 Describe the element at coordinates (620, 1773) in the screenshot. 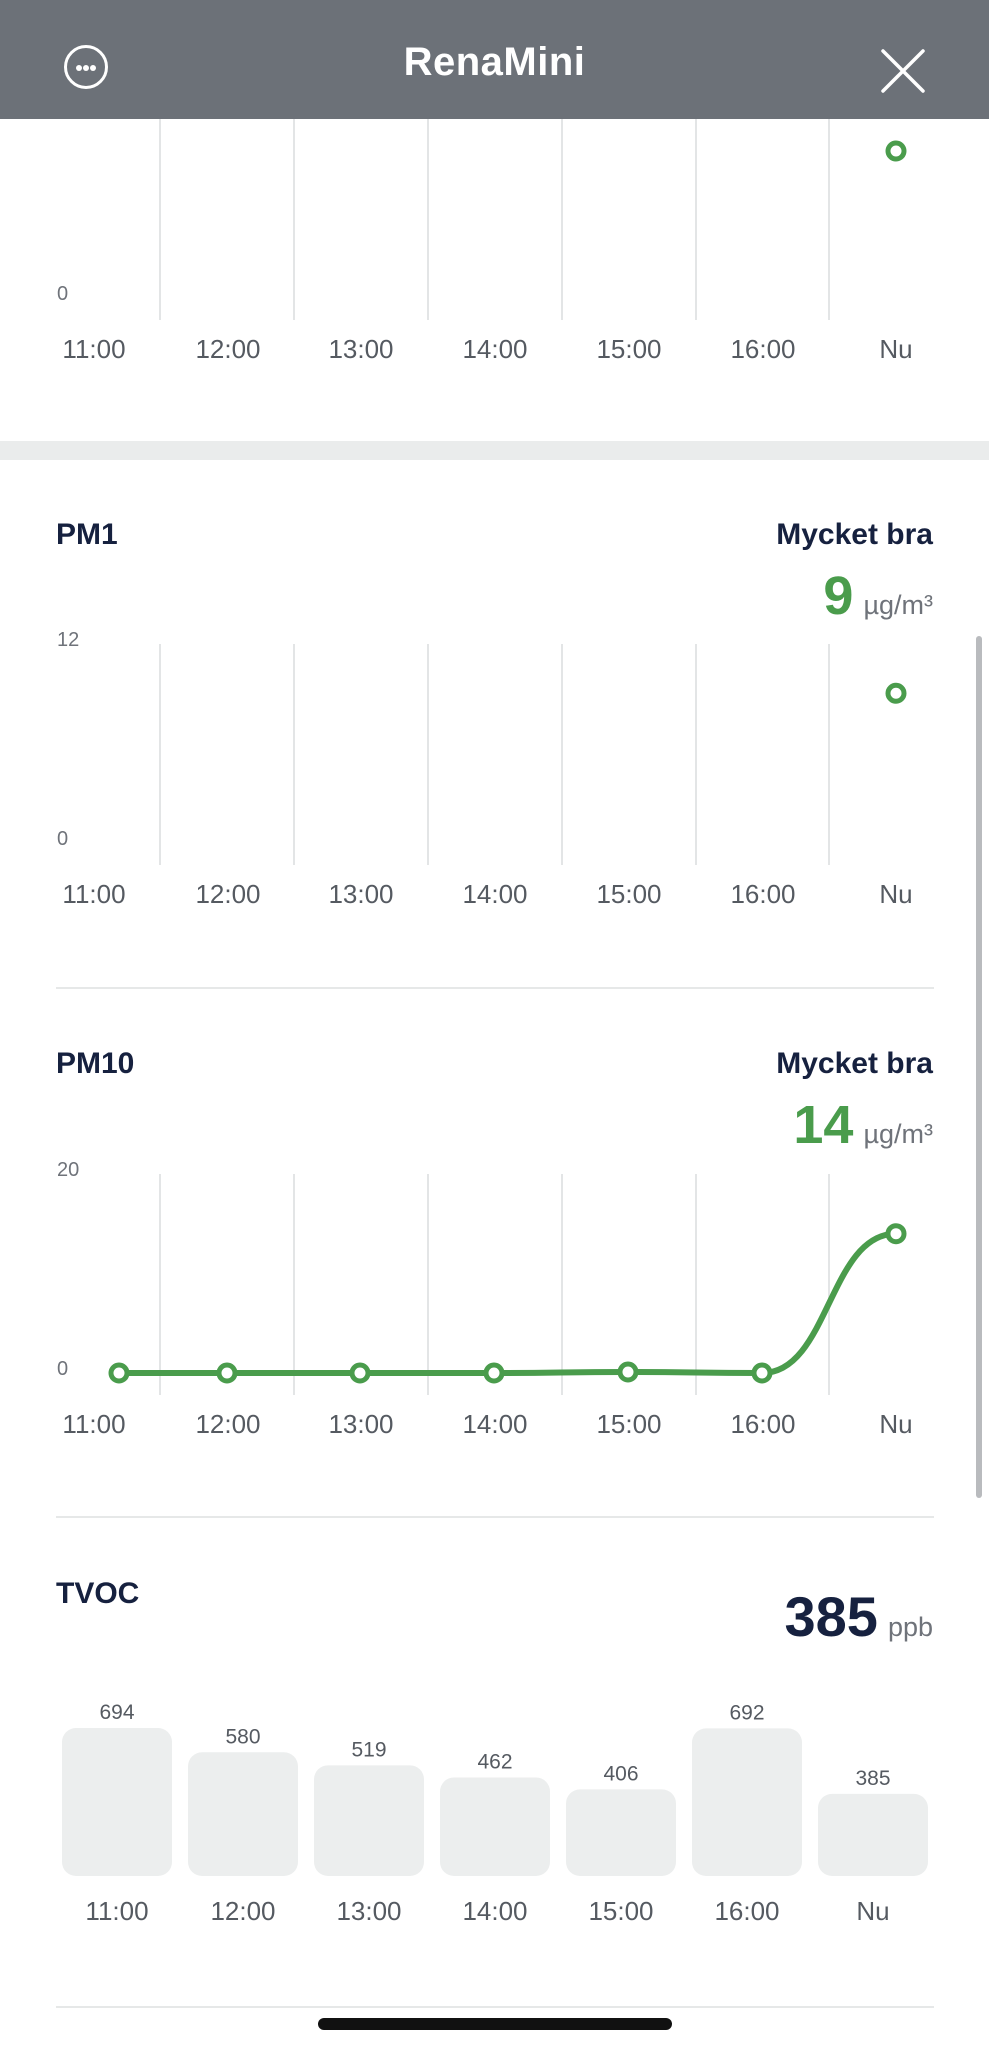

I see `bar-value-label: 406` at that location.